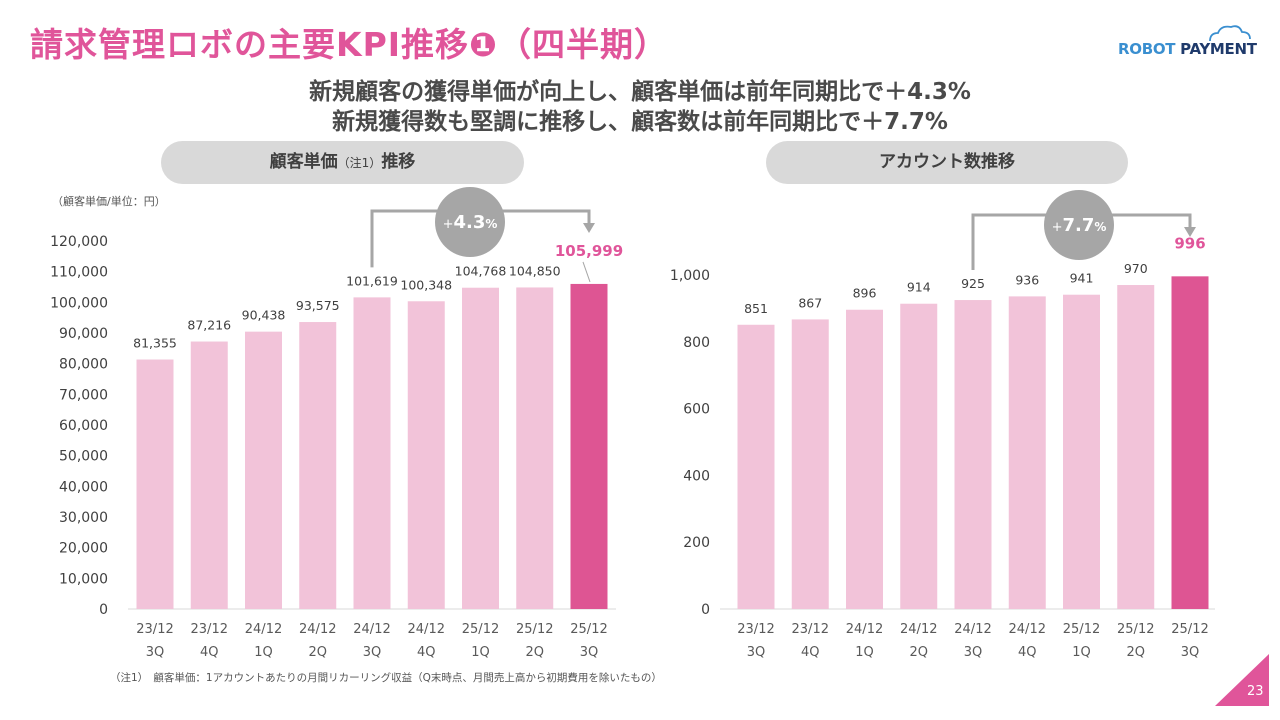  I want to click on right-bar-value-label: 996, so click(1189, 243).